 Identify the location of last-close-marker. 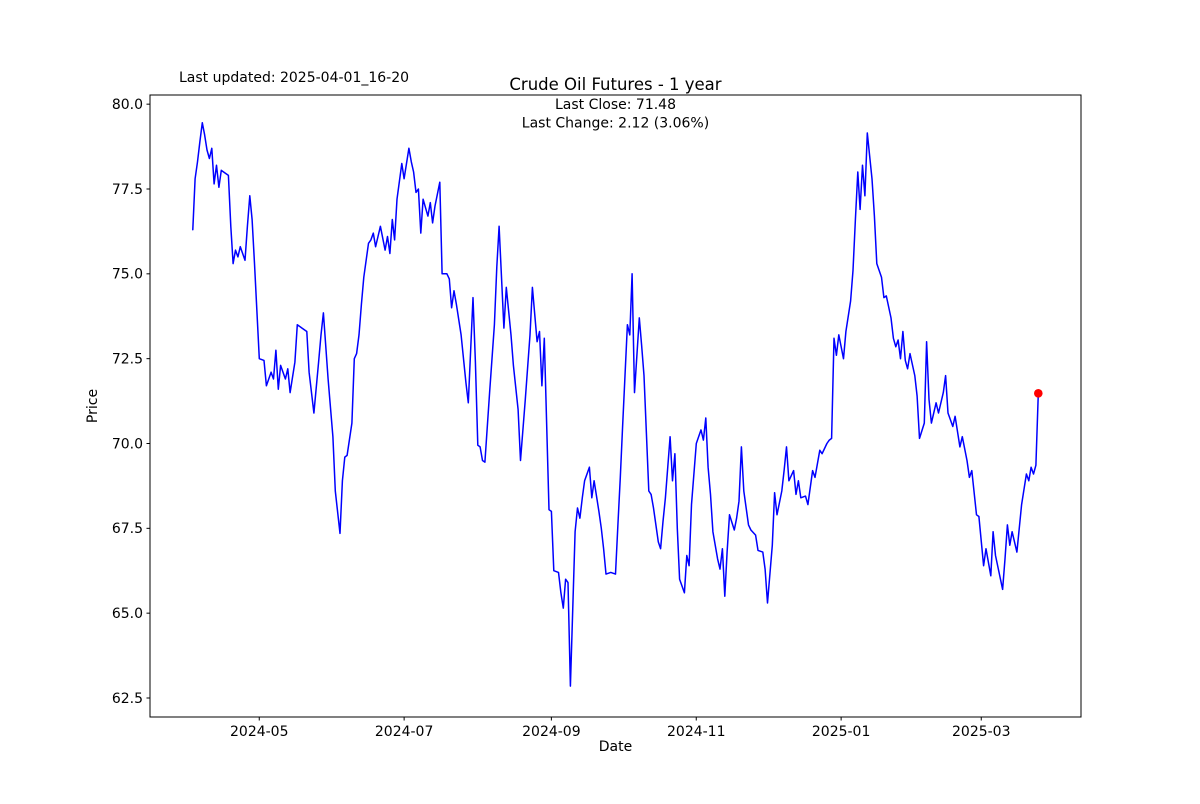
(1038, 393).